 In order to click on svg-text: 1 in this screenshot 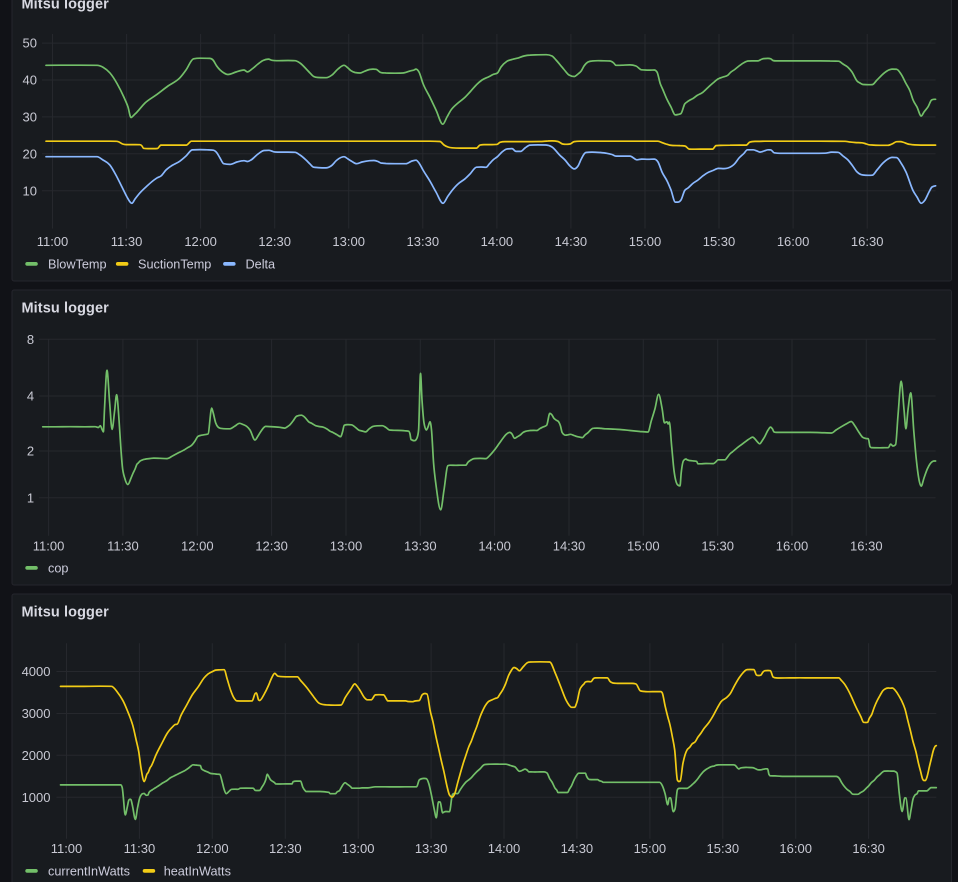, I will do `click(30, 497)`.